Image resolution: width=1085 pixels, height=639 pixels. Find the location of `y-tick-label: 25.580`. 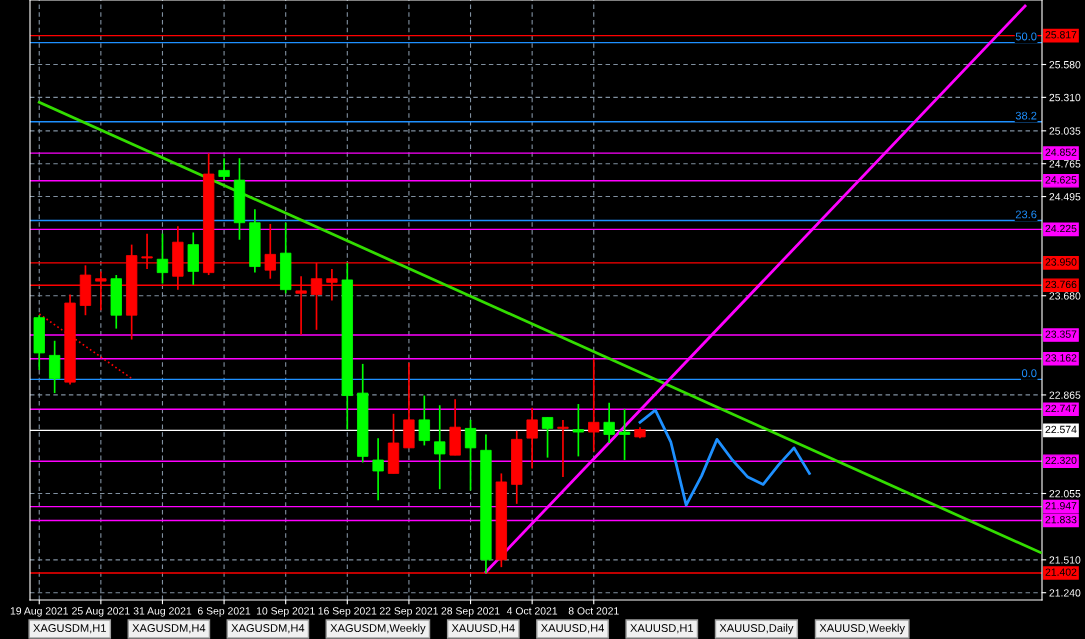

y-tick-label: 25.580 is located at coordinates (1065, 65).